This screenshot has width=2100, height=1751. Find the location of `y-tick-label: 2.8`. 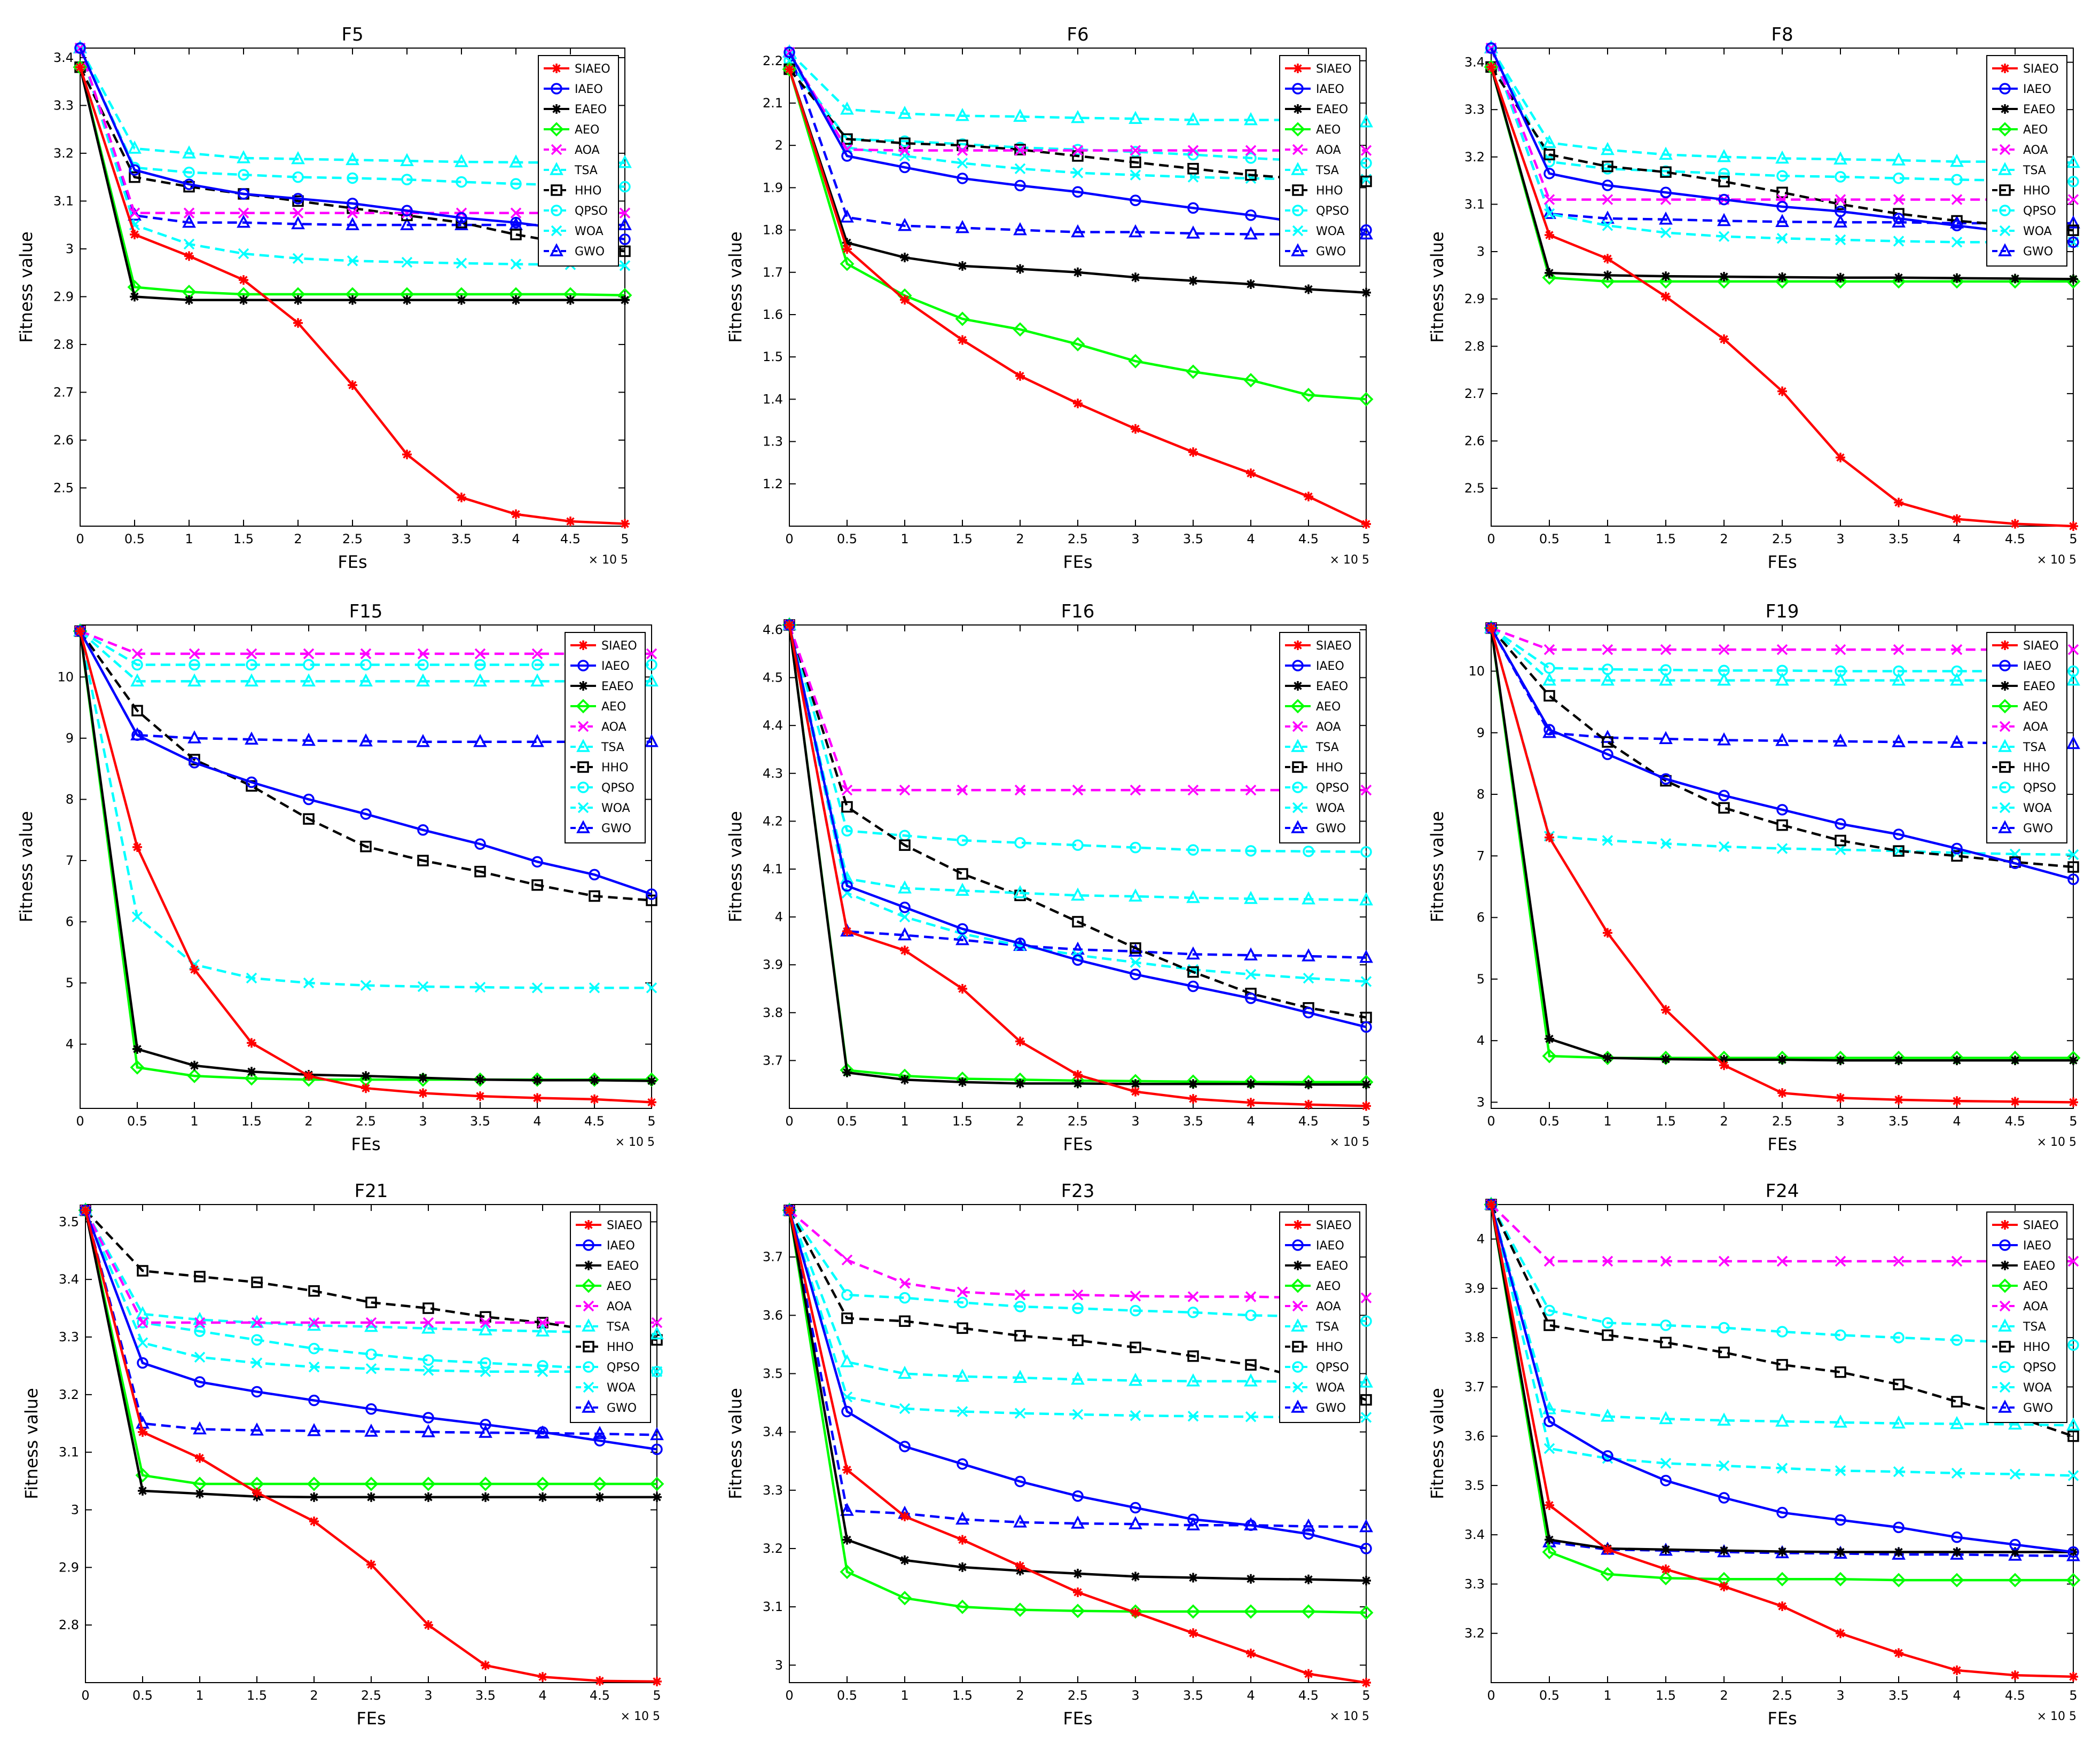

y-tick-label: 2.8 is located at coordinates (69, 1625).